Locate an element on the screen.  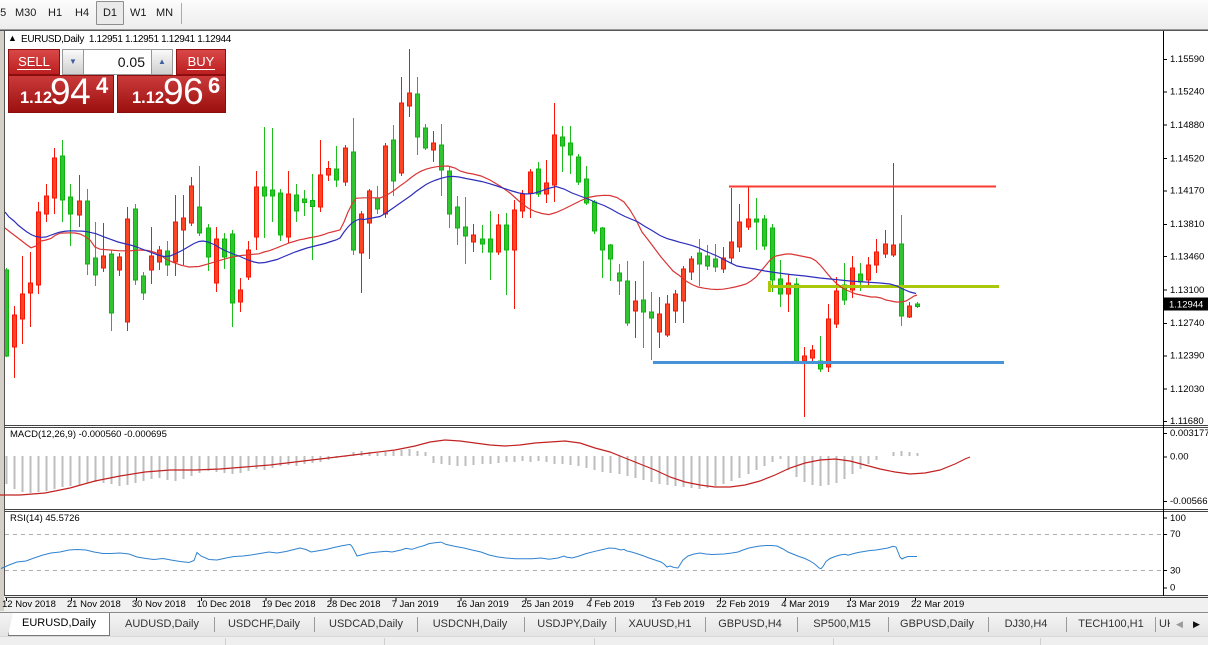
svg-text: 1.14520 is located at coordinates (1187, 158).